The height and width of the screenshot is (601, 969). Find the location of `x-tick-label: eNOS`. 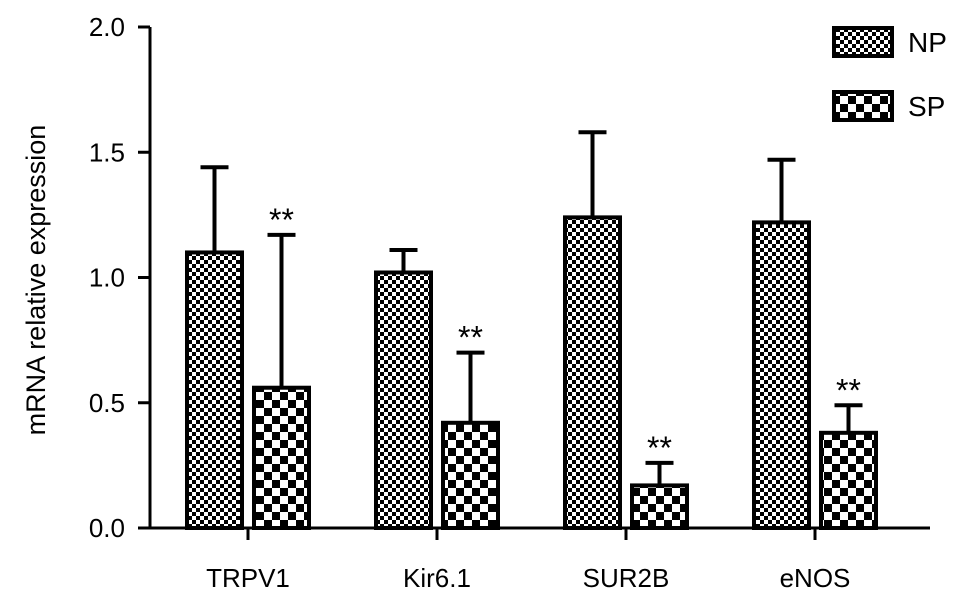

x-tick-label: eNOS is located at coordinates (815, 578).